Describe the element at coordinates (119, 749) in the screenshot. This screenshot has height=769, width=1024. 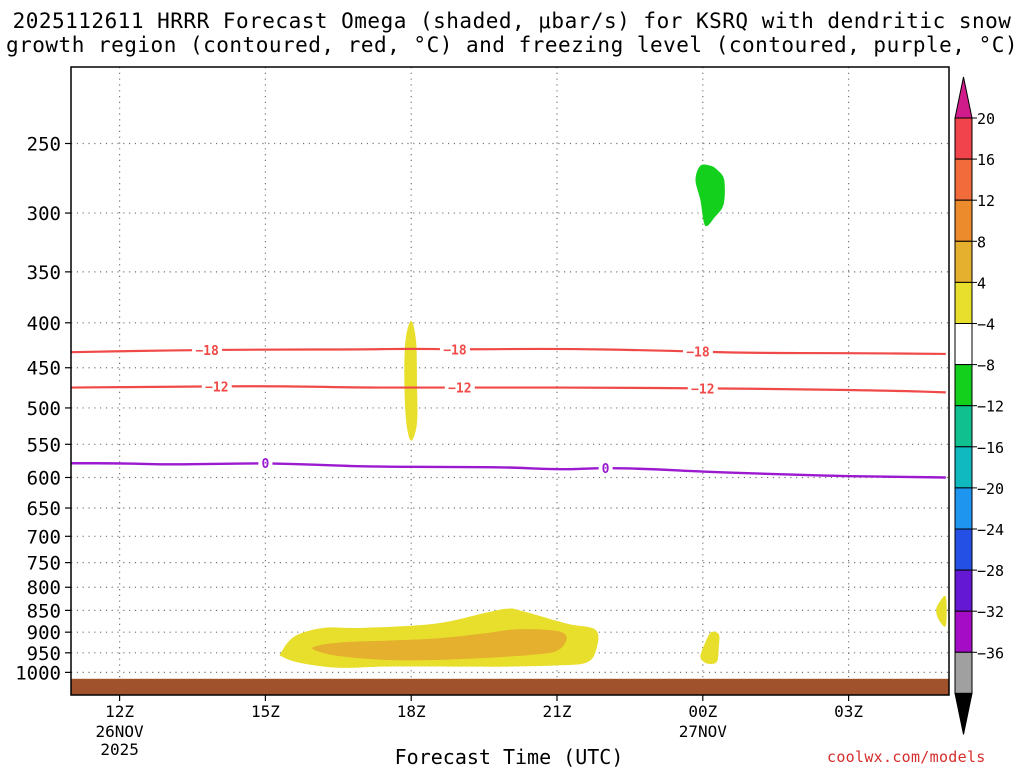
I see `x-tick-sublabel-year: 2025` at that location.